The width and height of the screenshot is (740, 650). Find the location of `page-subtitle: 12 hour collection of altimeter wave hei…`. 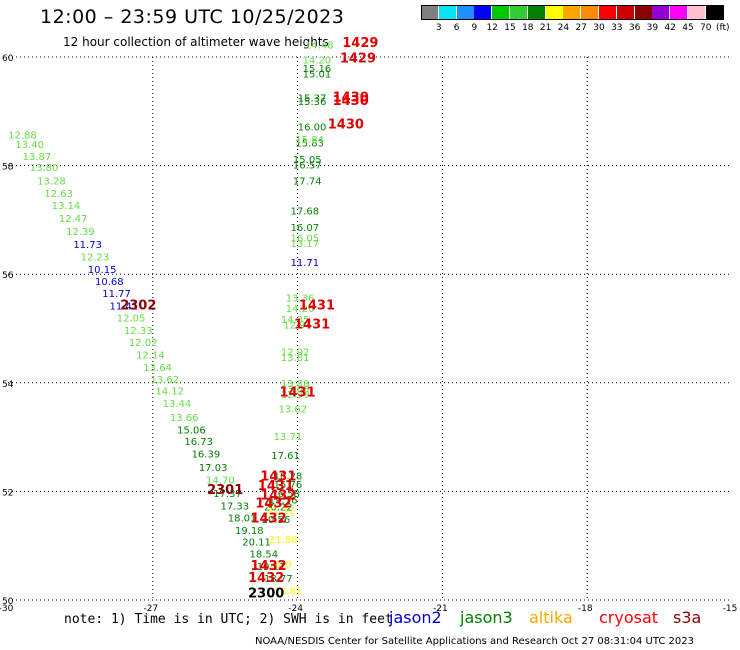

page-subtitle: 12 hour collection of altimeter wave hei… is located at coordinates (196, 42).